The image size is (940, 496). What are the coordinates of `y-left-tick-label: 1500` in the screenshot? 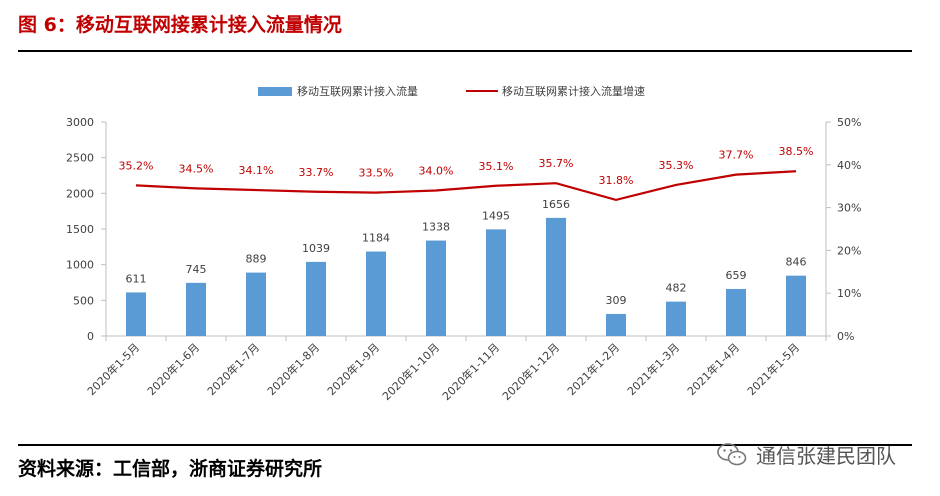 It's located at (80, 229).